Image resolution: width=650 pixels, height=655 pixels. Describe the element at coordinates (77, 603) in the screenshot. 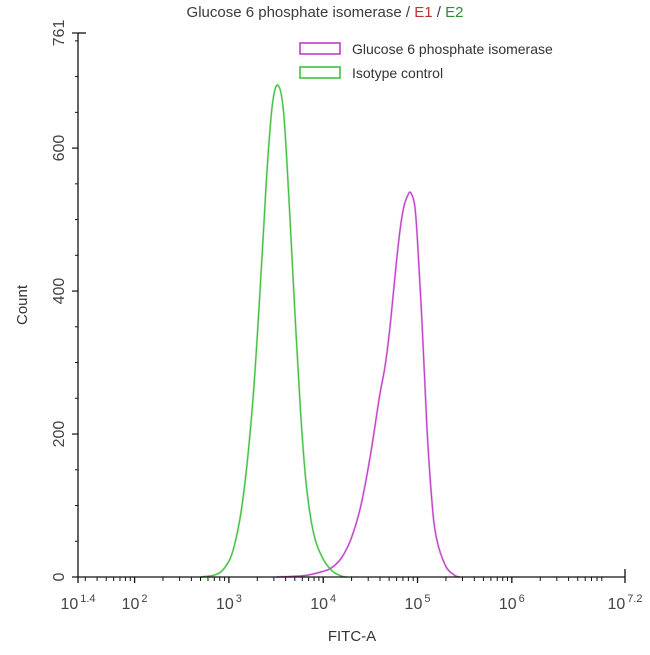

I see `x-tick-label: 10 1.4` at that location.